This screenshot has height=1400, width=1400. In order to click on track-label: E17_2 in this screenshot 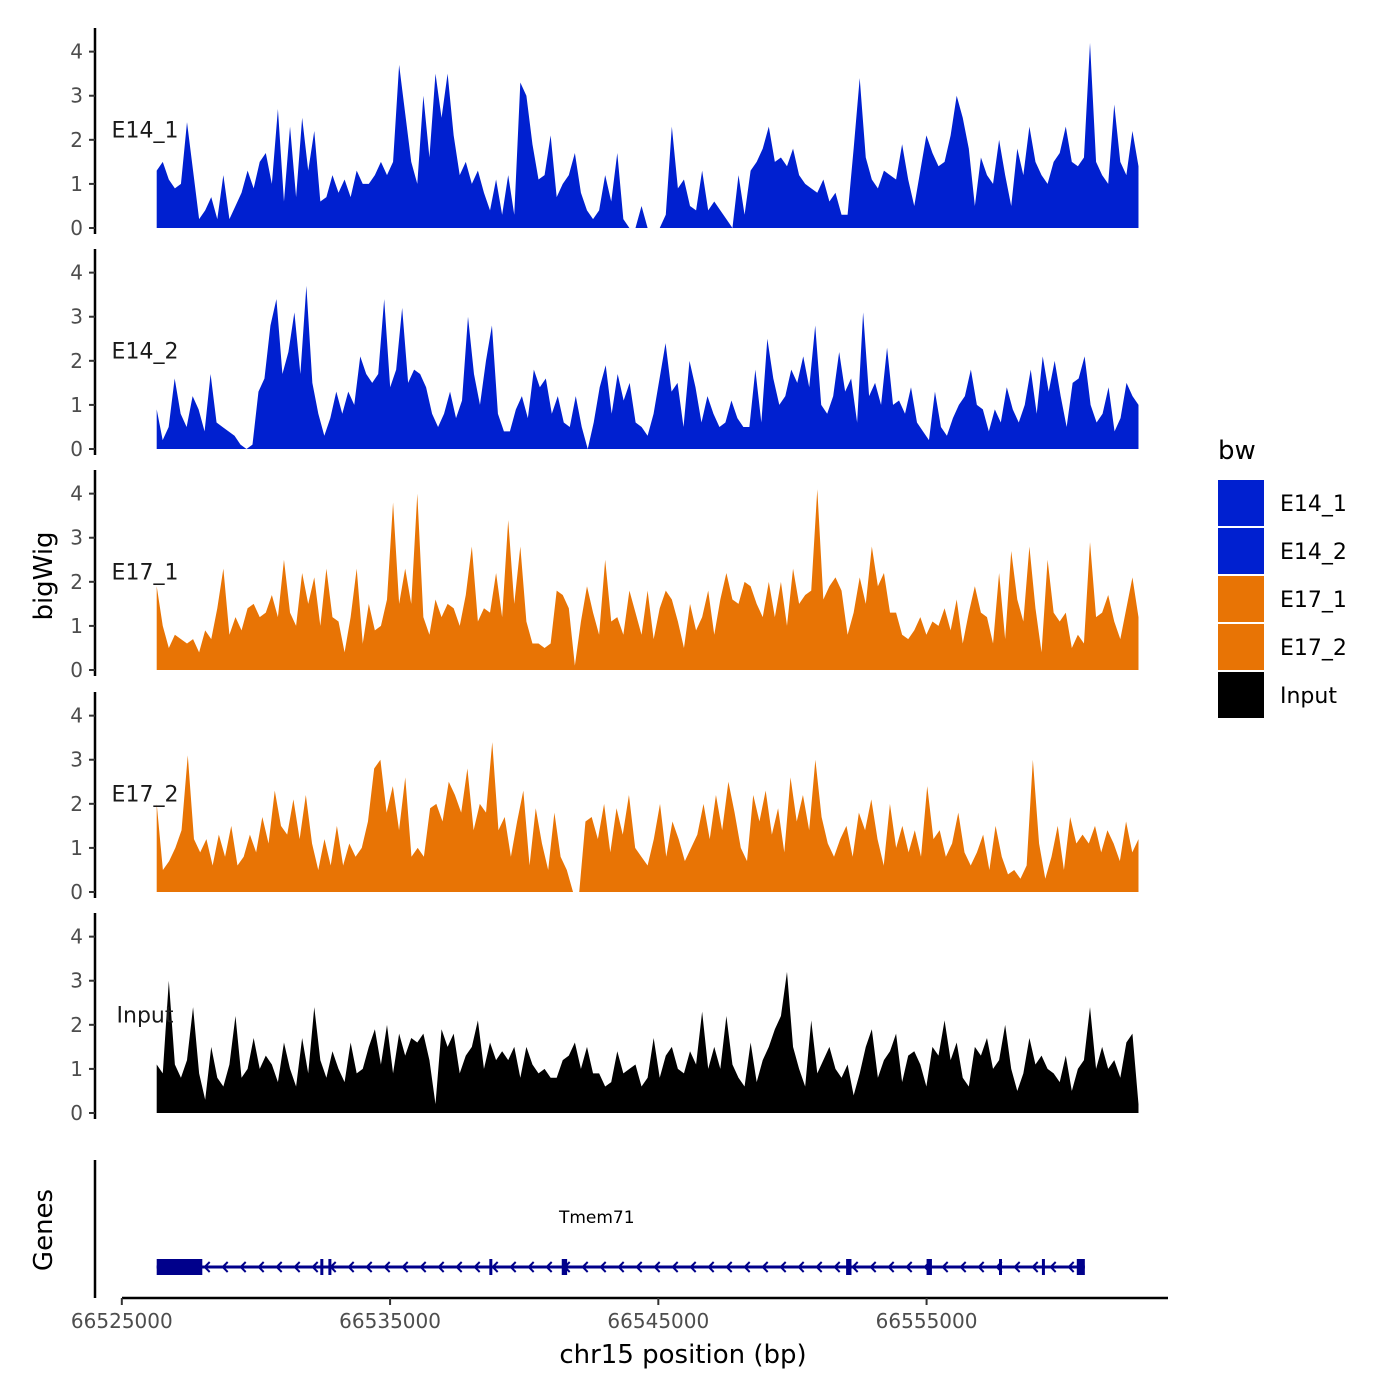, I will do `click(145, 795)`.